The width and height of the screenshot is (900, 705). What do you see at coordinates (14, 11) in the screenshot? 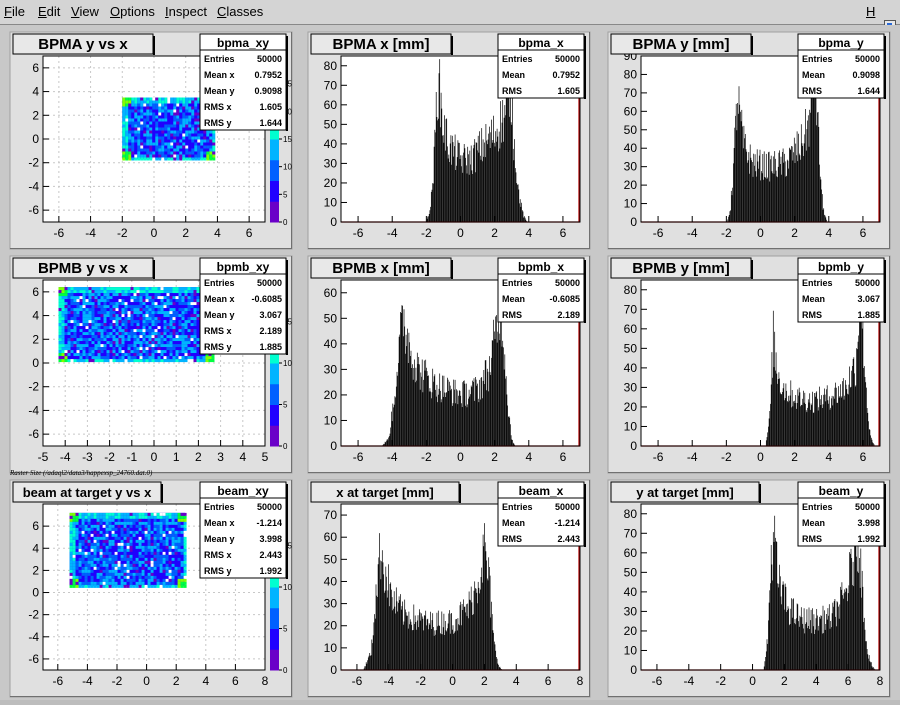
I see `menu-file: File` at bounding box center [14, 11].